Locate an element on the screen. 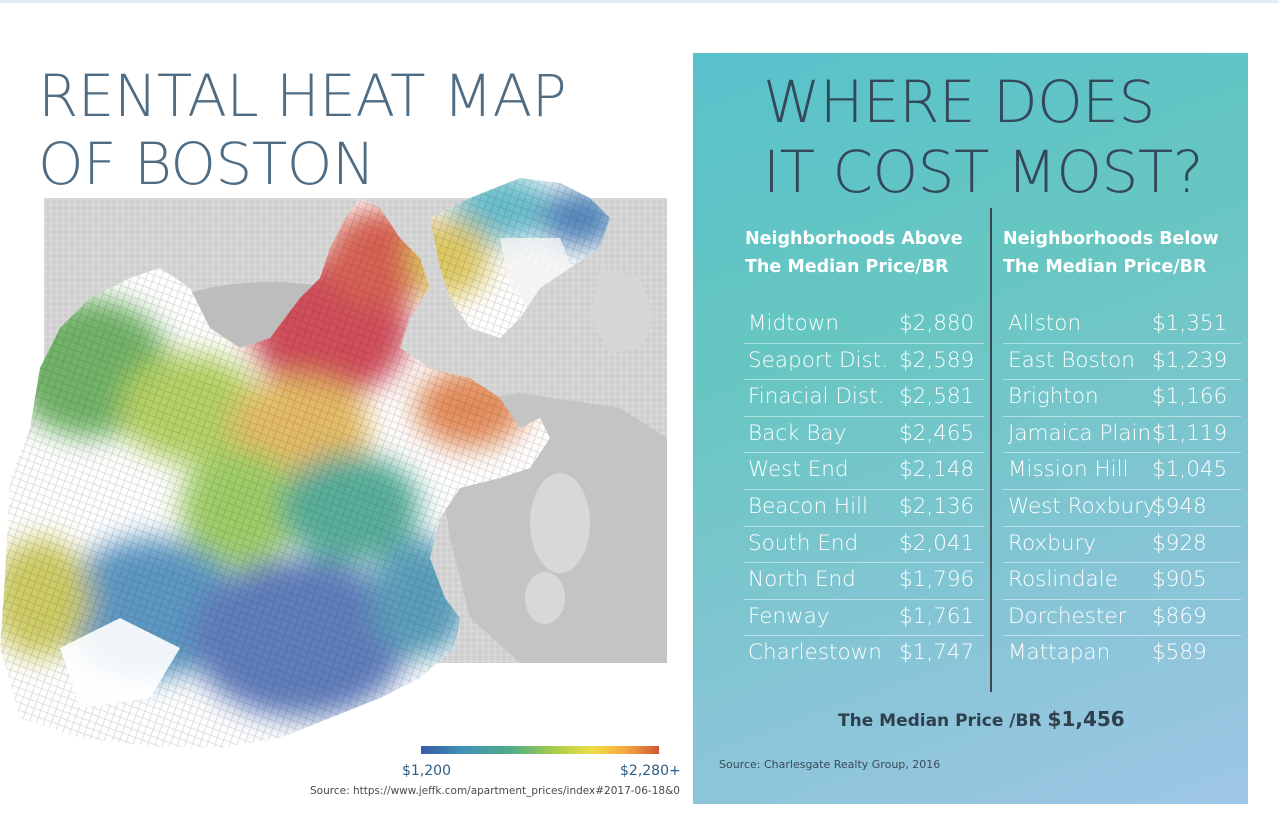  list-item: Dorchester $869 is located at coordinates (1122, 618).